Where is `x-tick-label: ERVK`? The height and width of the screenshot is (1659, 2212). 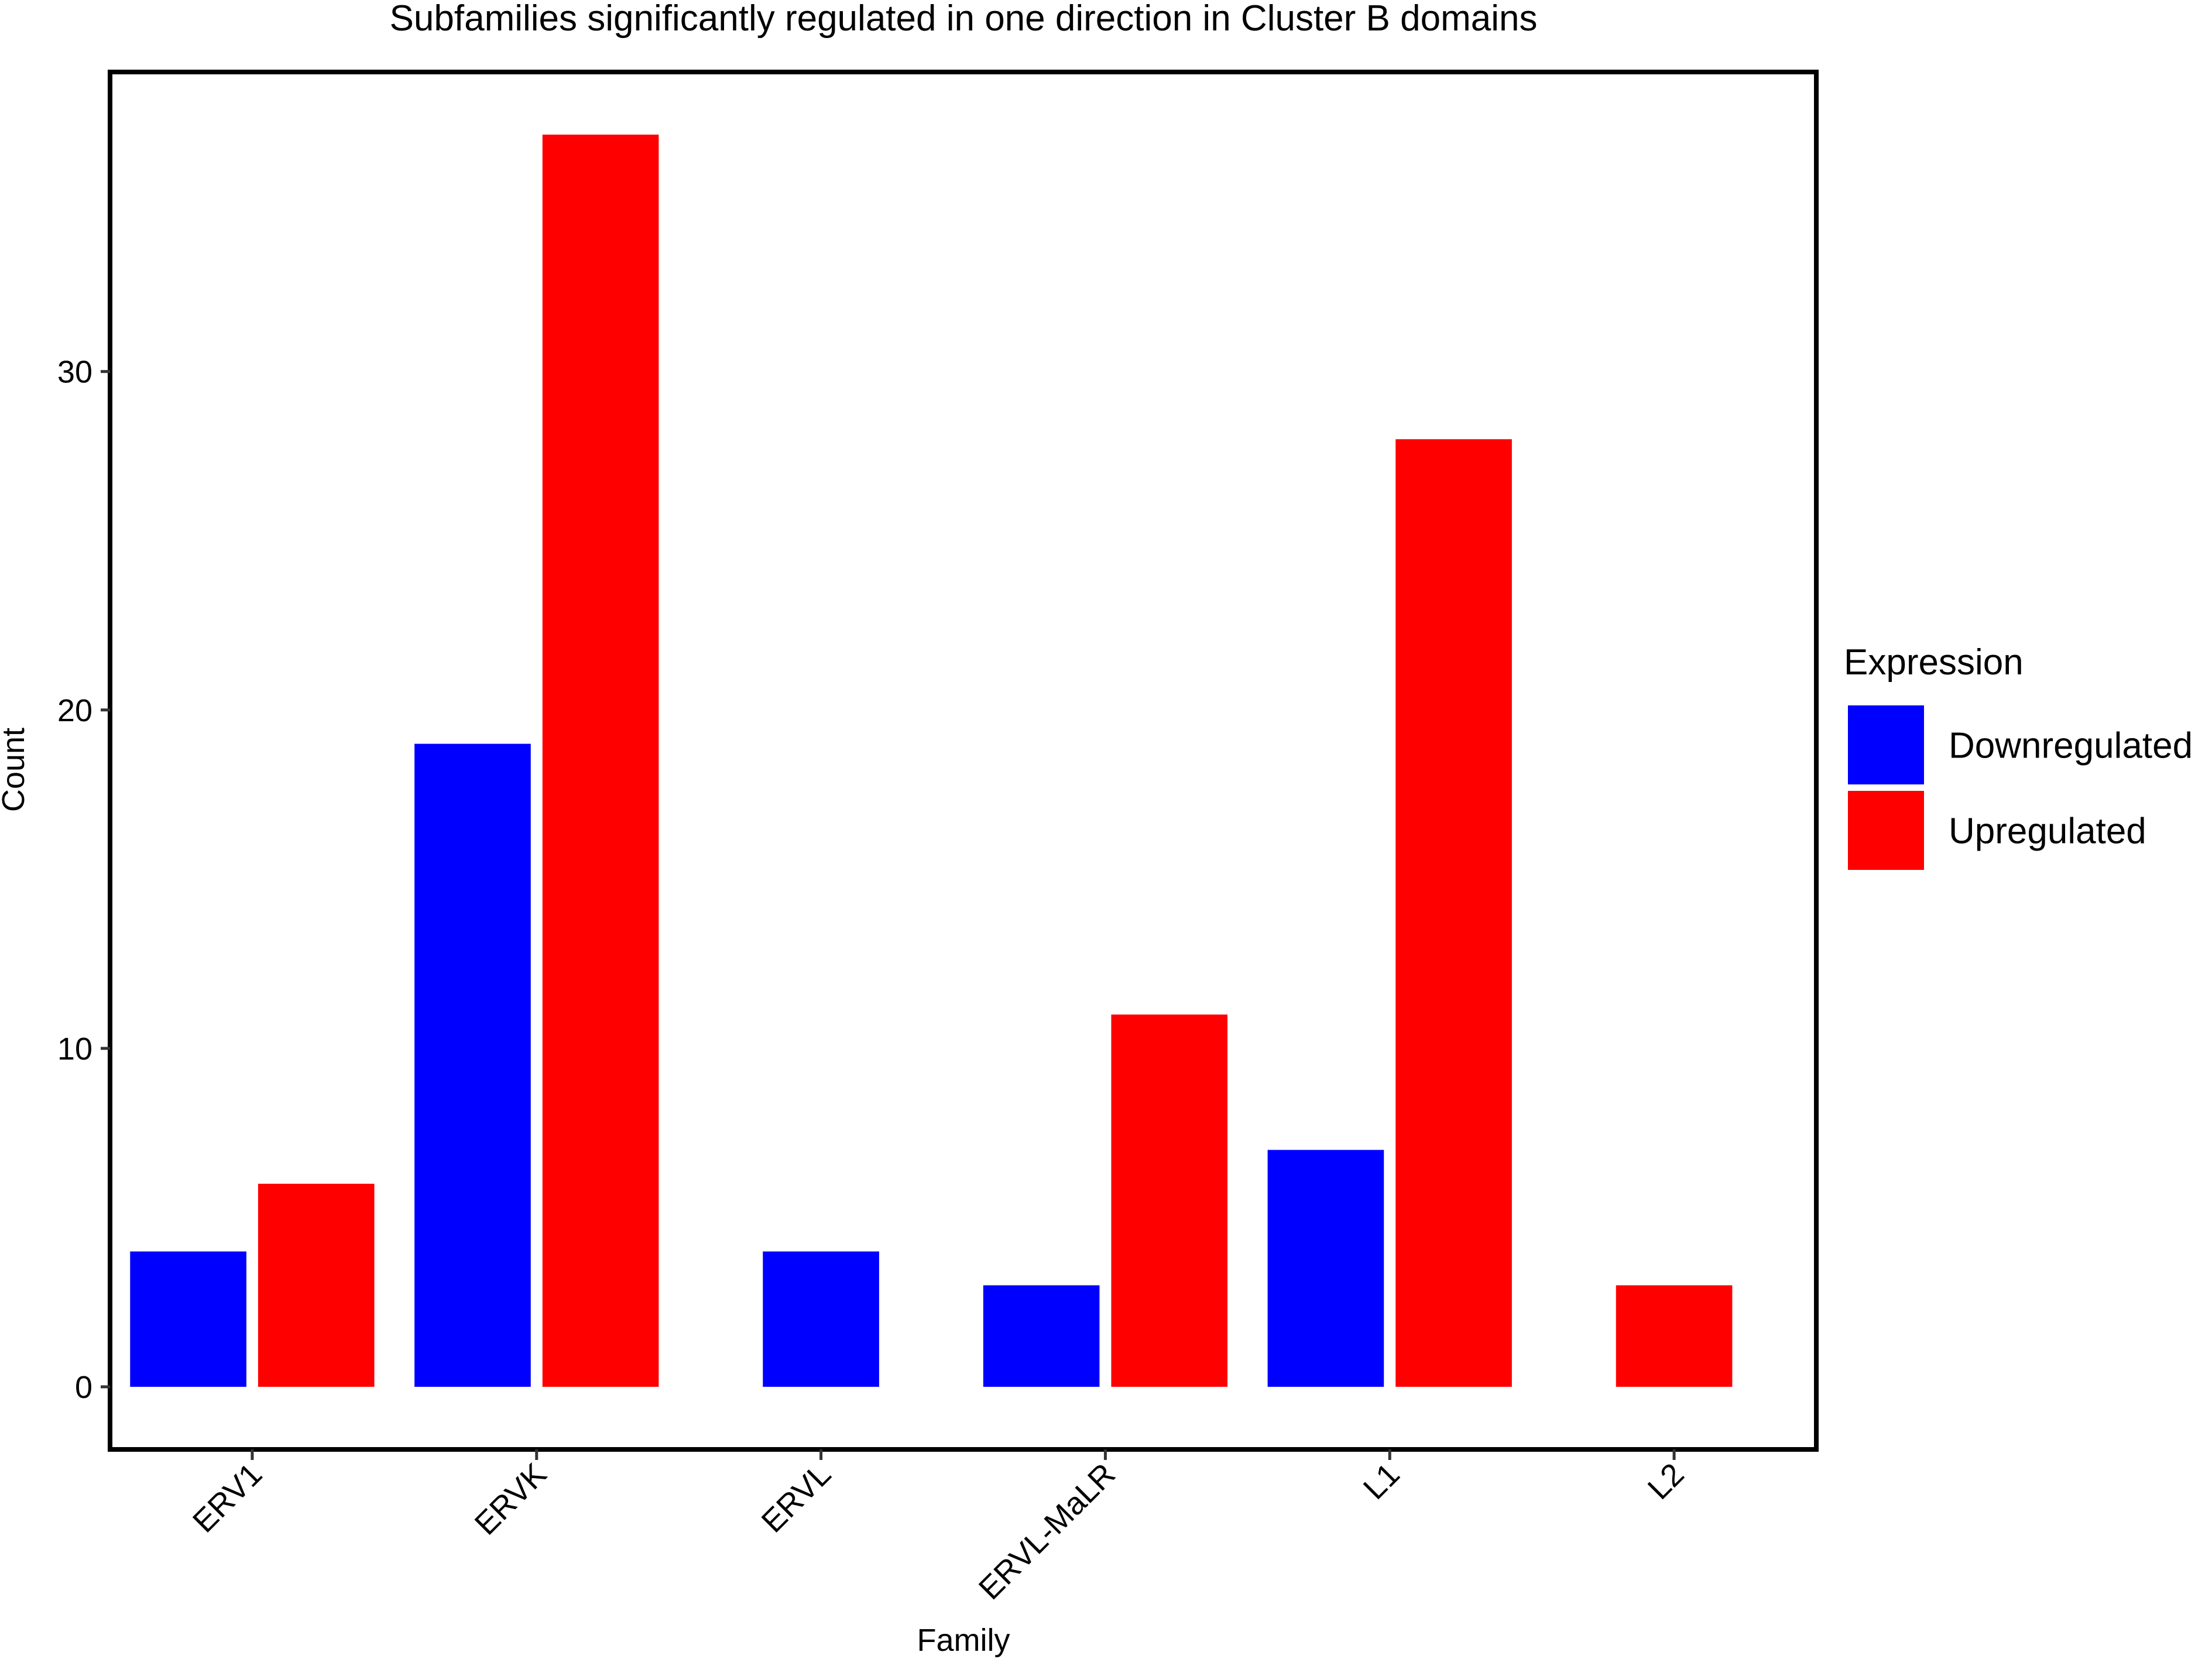
x-tick-label: ERVK is located at coordinates (511, 1499).